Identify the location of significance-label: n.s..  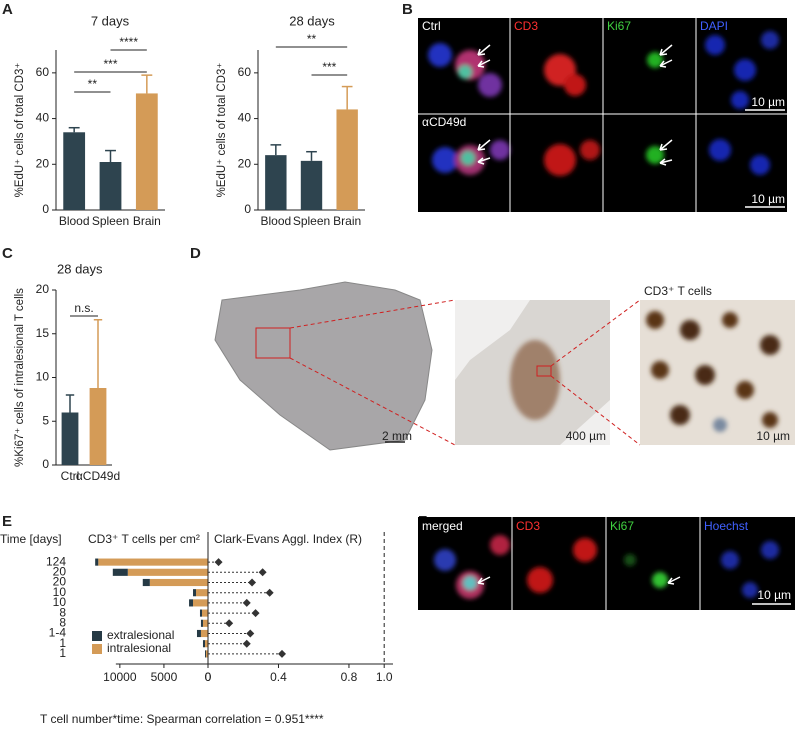
(83, 308).